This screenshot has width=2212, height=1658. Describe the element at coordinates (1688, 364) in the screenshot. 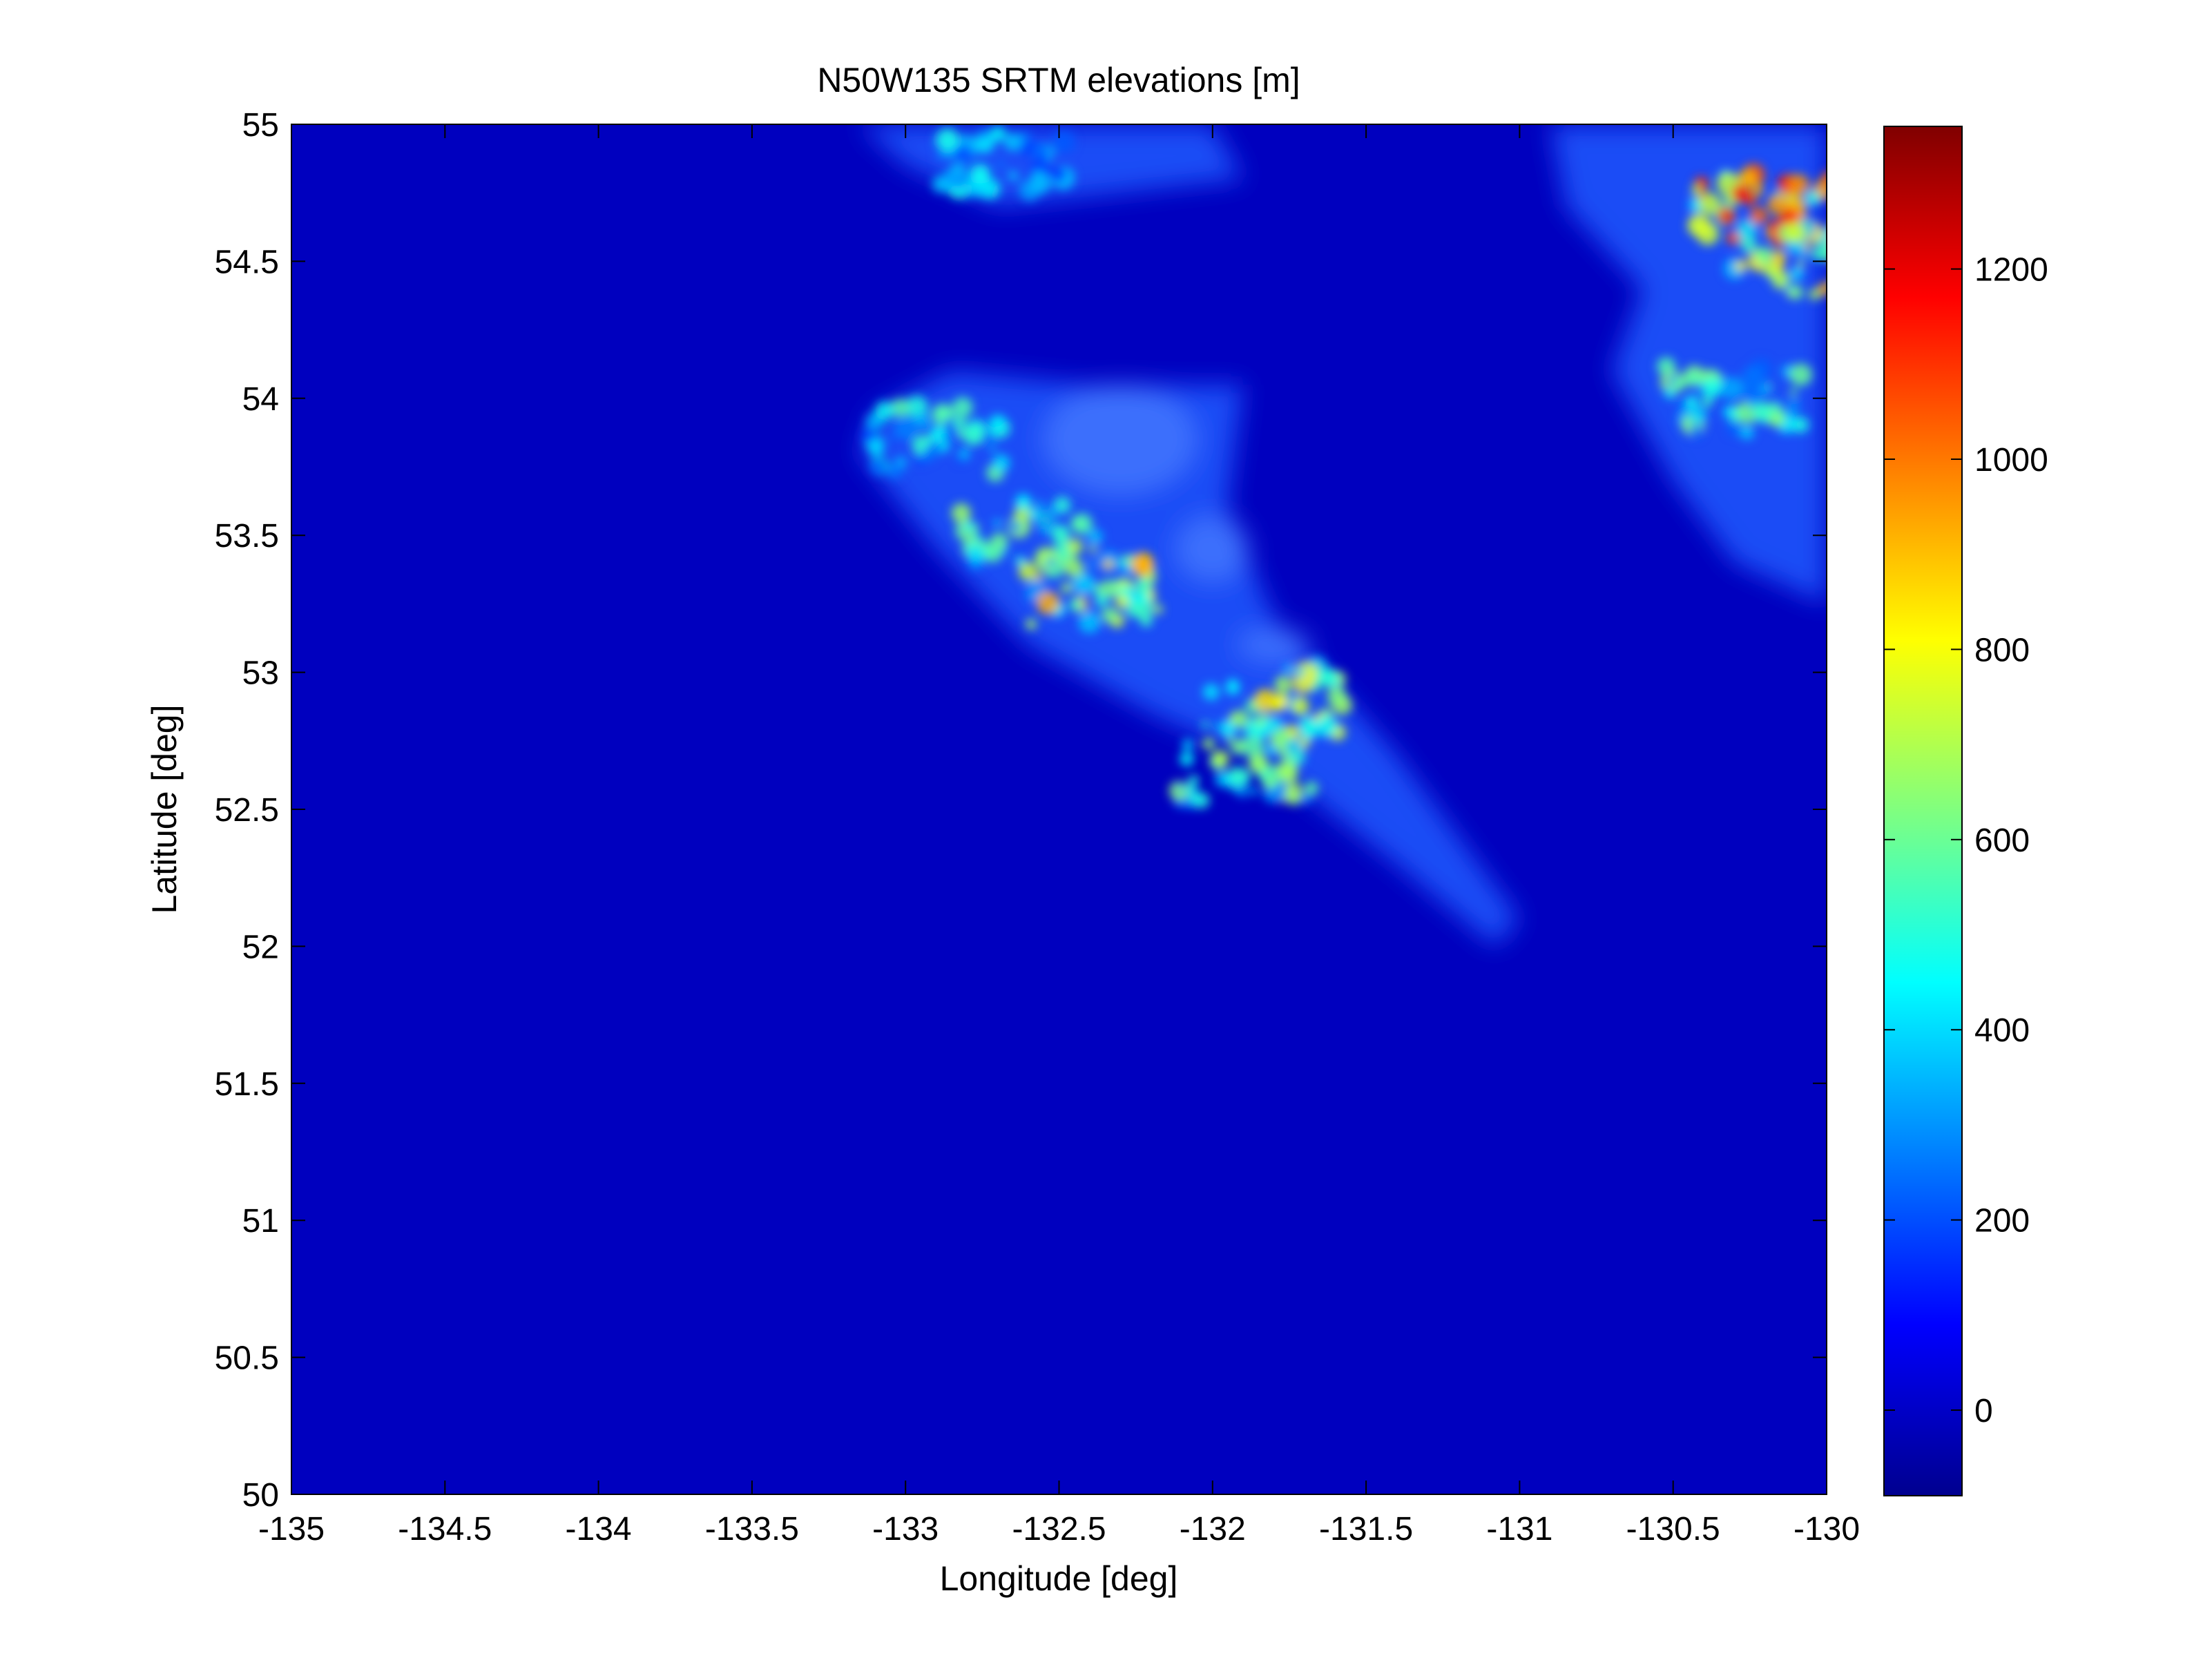

I see `terrain-landmass` at that location.